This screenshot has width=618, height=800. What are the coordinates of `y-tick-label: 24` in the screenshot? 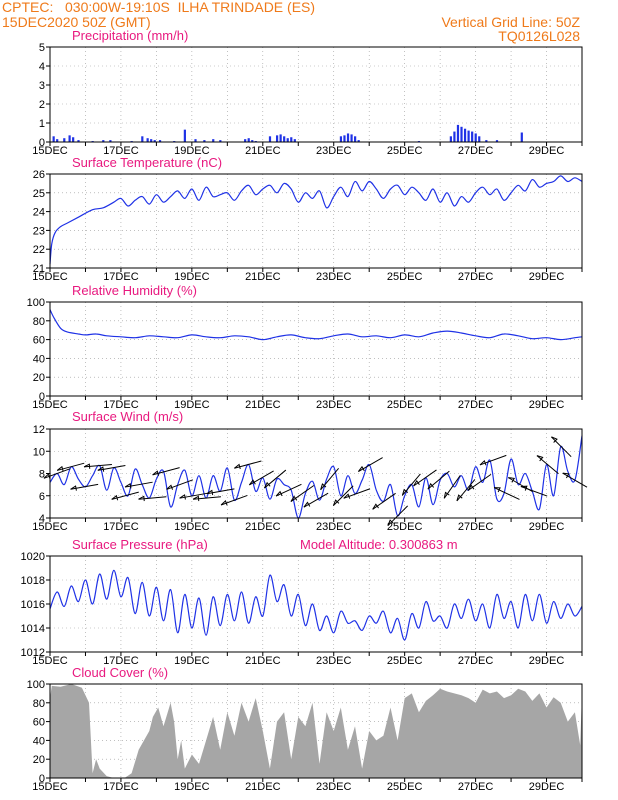 It's located at (39, 213).